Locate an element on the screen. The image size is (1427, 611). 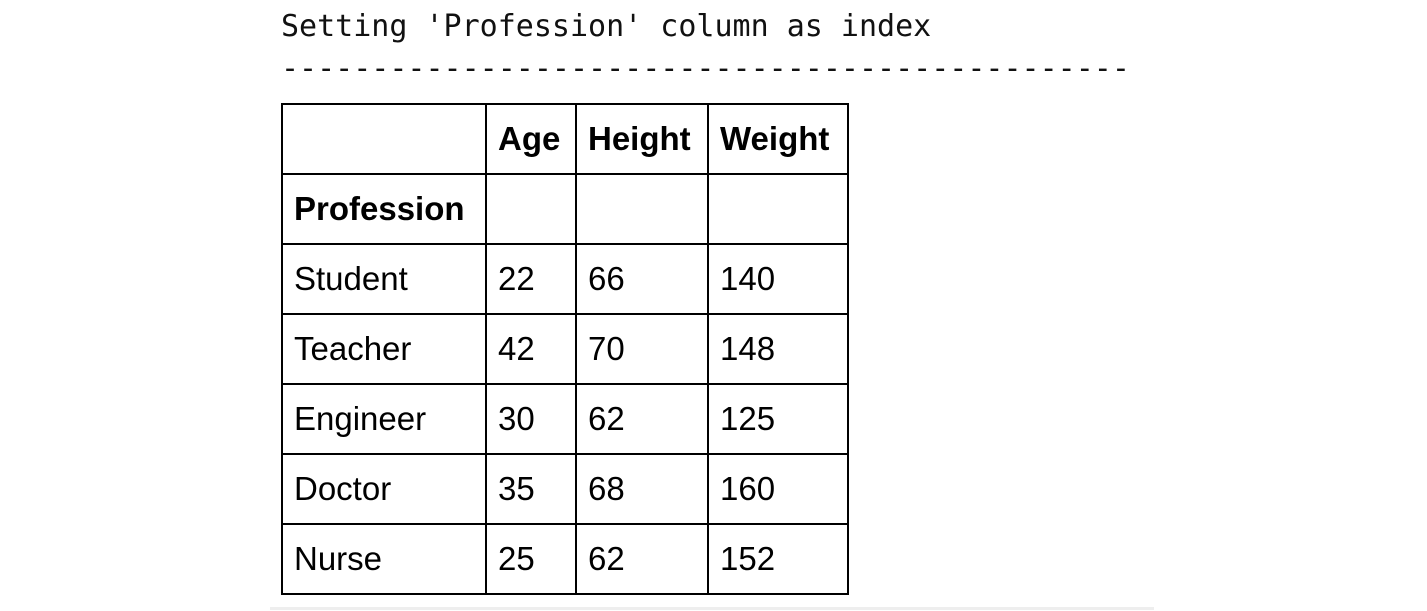
age-cell: 22 is located at coordinates (531, 279).